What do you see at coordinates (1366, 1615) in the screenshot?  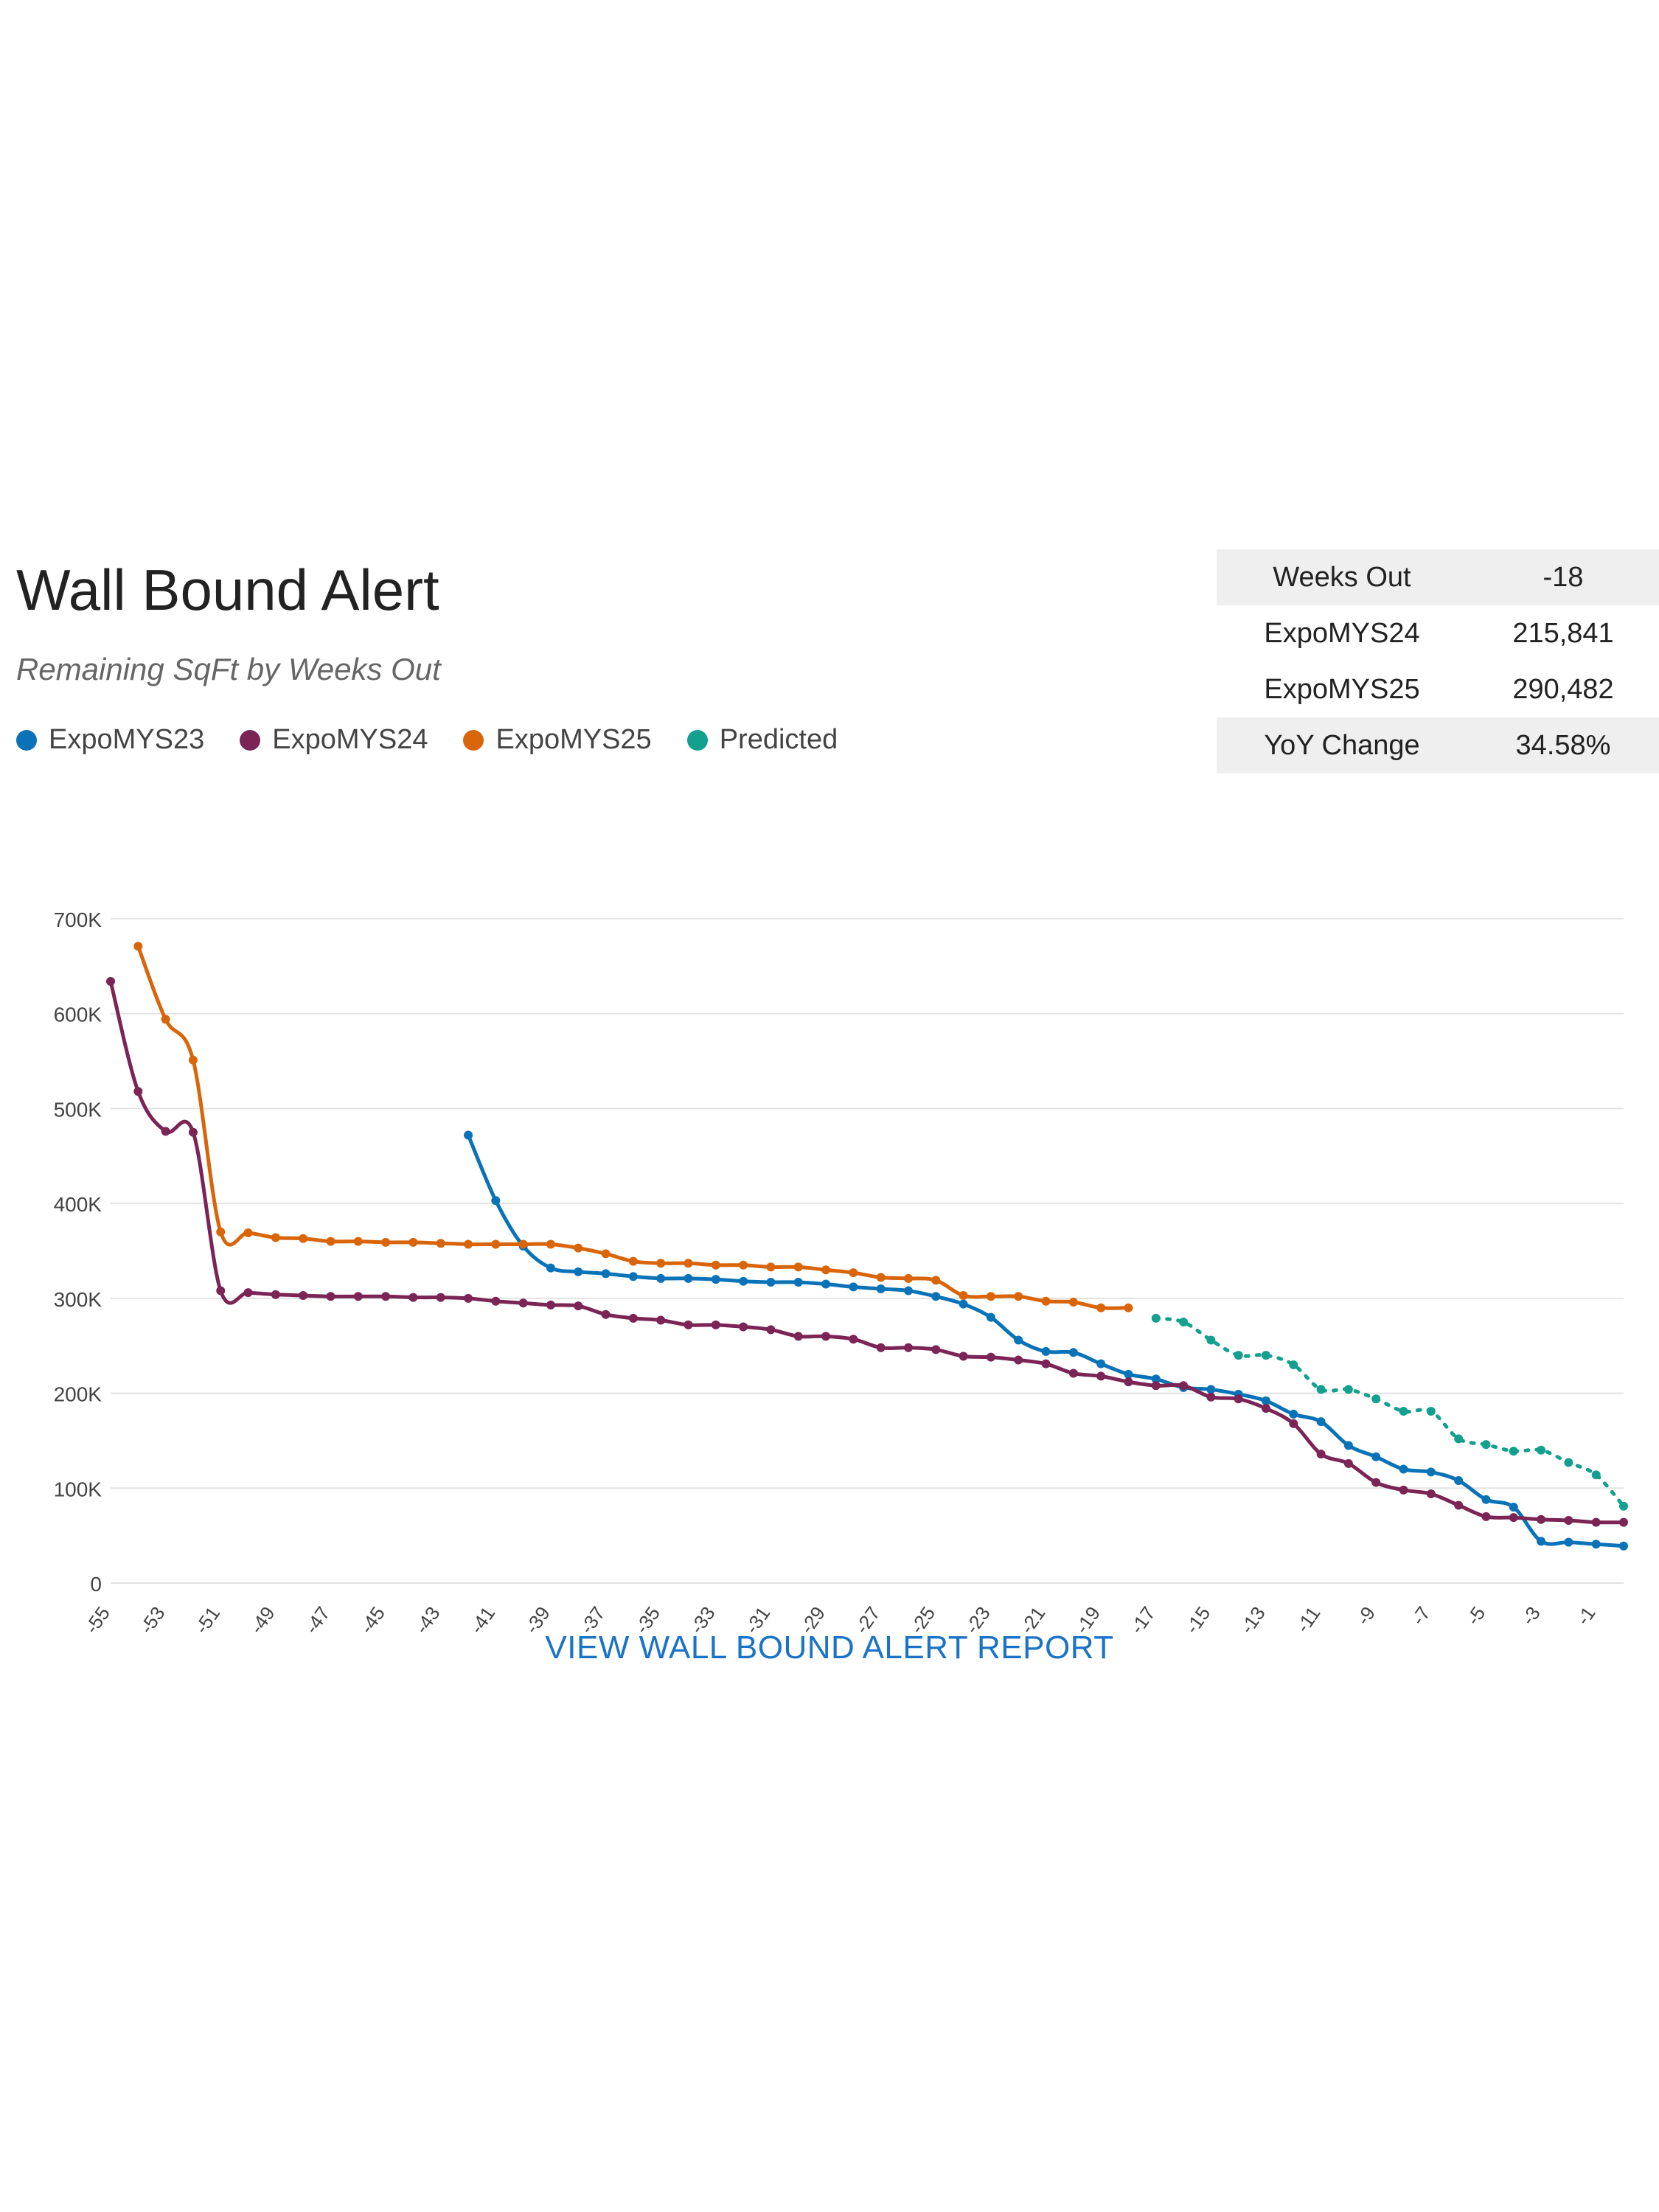 I see `x-tick-label: -9` at bounding box center [1366, 1615].